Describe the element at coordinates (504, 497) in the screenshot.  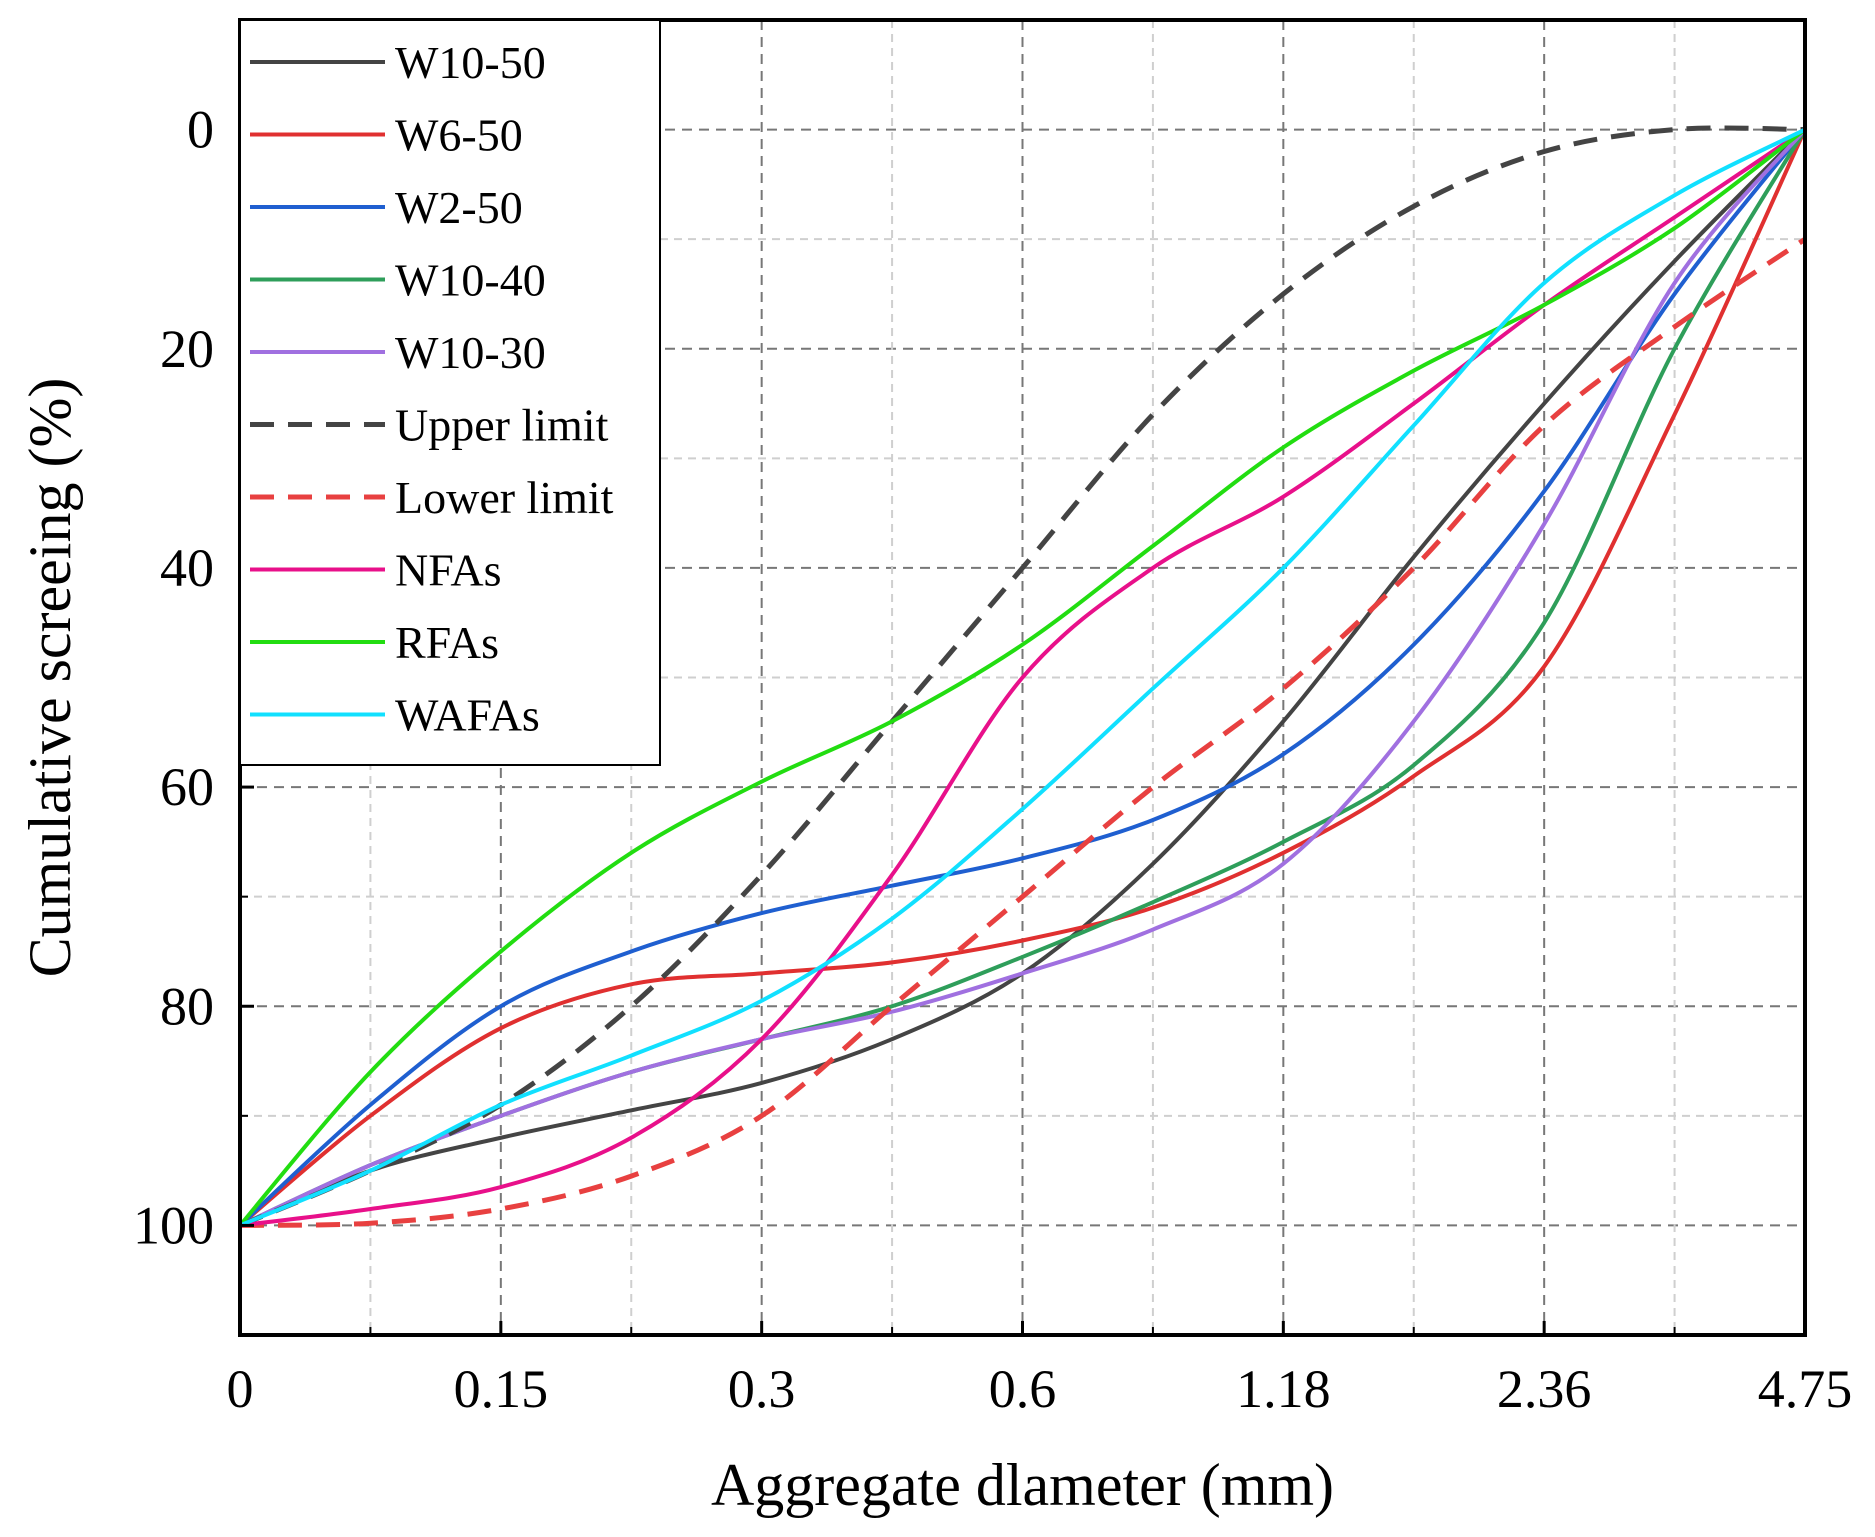
I see `legend-label: Lower limit` at that location.